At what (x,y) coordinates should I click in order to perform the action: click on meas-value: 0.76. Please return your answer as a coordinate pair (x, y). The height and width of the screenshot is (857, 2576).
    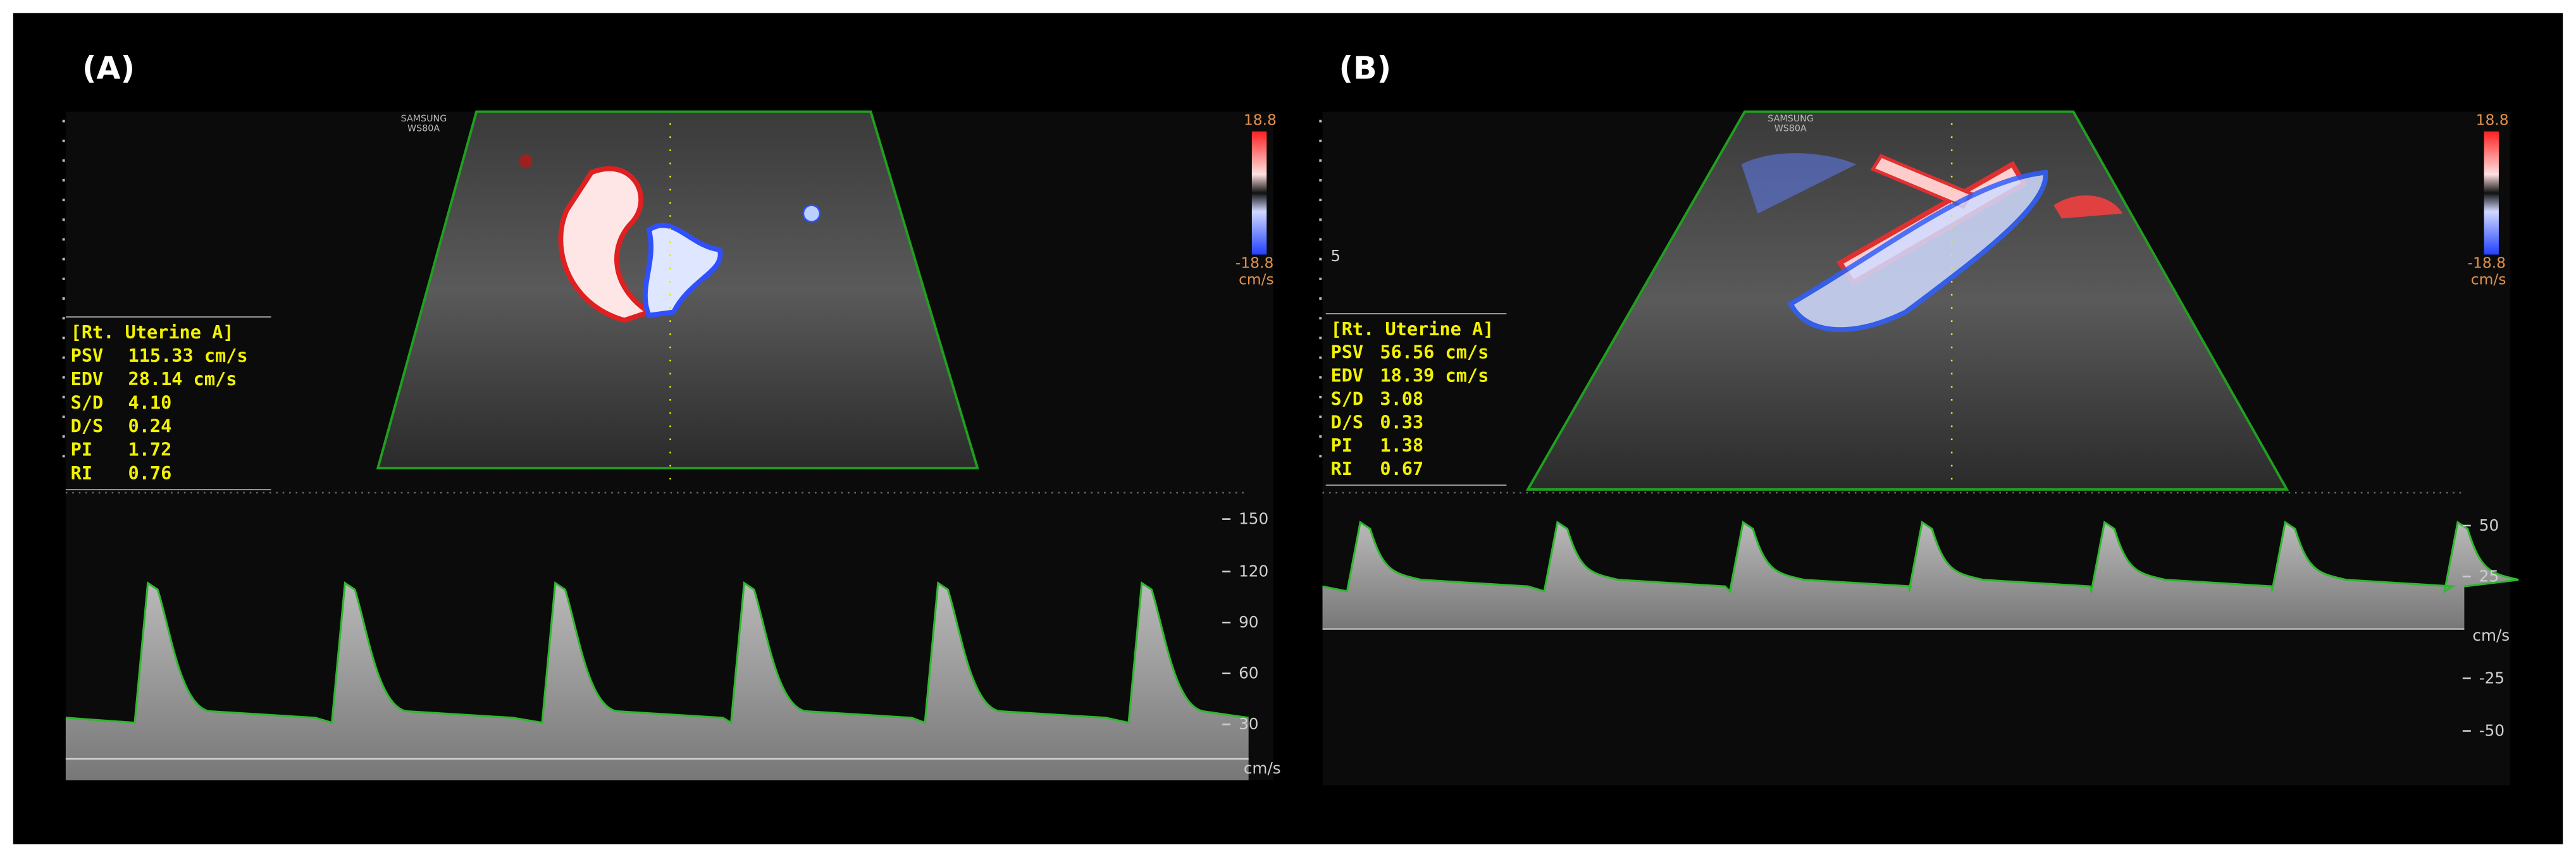
    Looking at the image, I should click on (150, 473).